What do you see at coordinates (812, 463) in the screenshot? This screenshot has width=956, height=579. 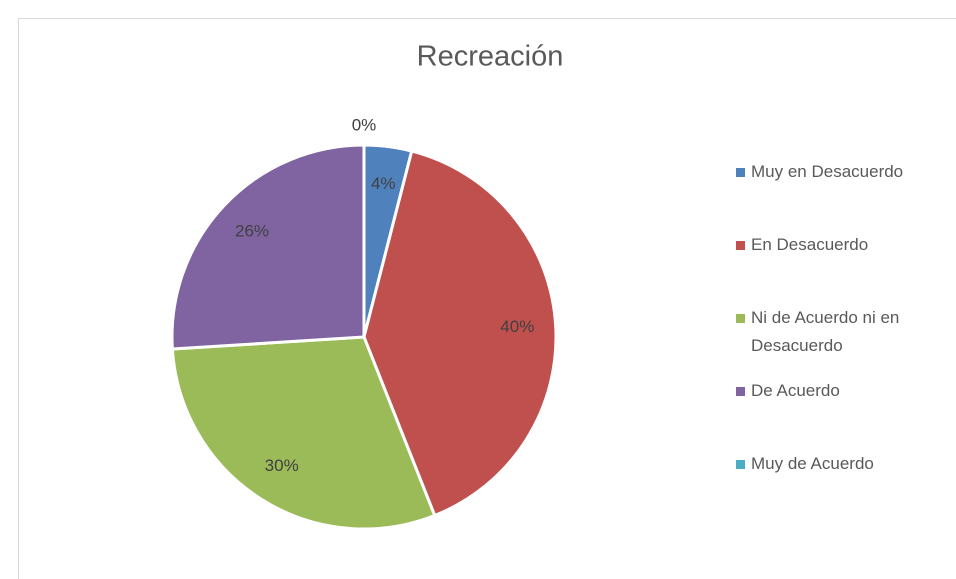 I see `legend-label: Muy de Acuerdo` at bounding box center [812, 463].